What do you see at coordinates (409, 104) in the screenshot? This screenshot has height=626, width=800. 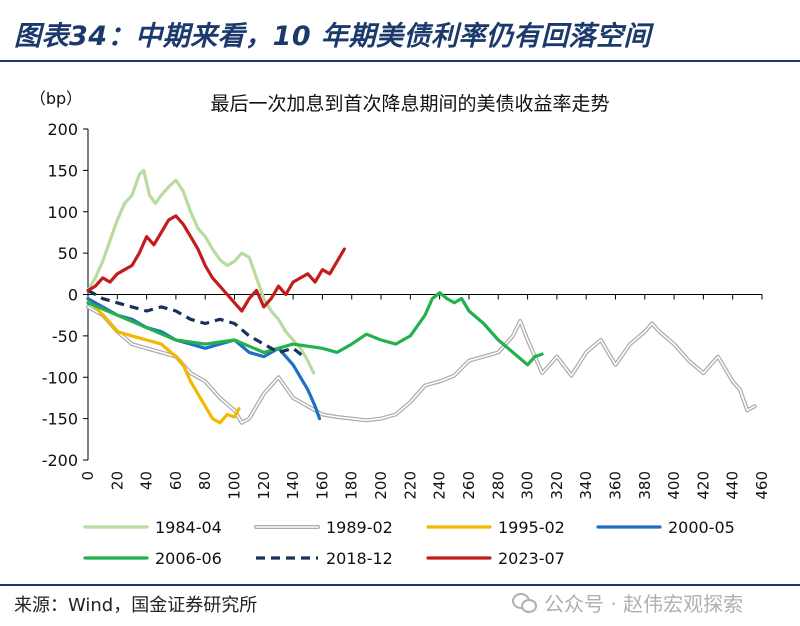 I see `chart-title: 最后一次加息到首次降息期间的美债收益率走势` at bounding box center [409, 104].